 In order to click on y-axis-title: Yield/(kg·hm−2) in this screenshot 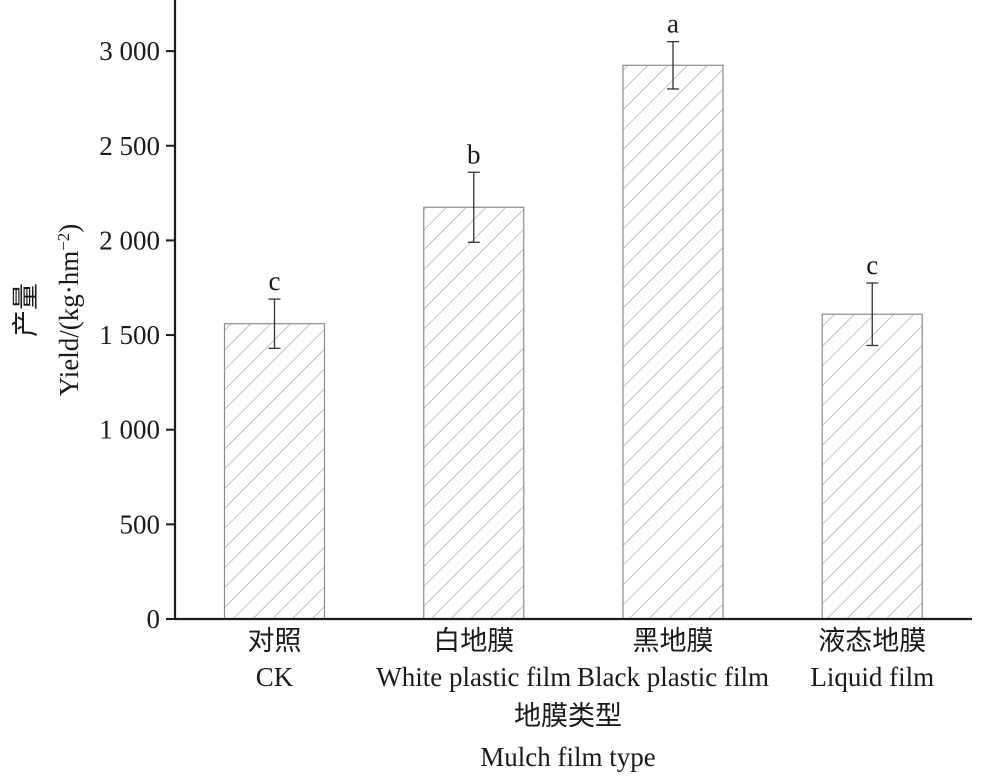, I will do `click(69, 310)`.